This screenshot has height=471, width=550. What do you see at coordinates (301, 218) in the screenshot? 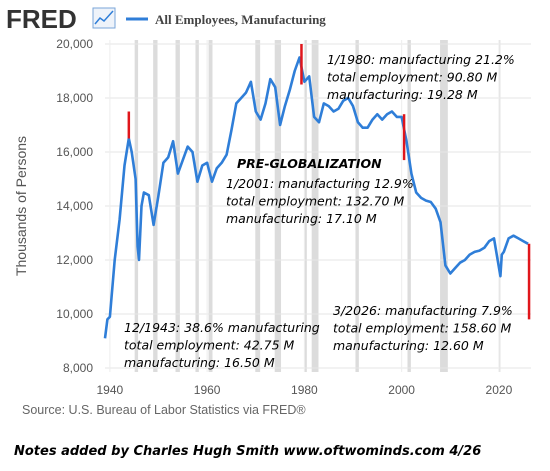
I see `annotation: manufacturing: 17.10 M` at bounding box center [301, 218].